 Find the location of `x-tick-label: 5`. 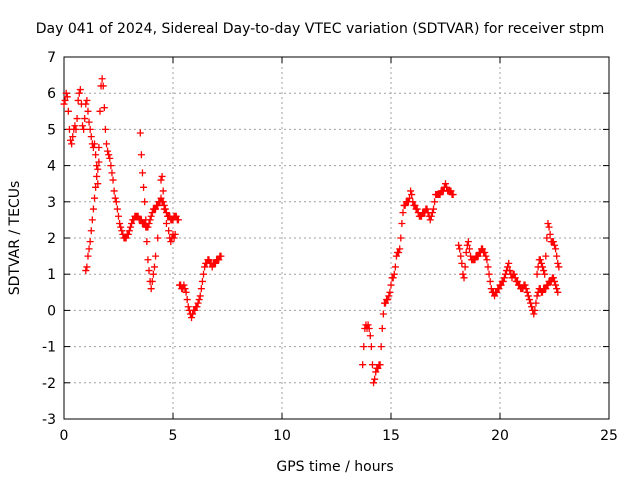

x-tick-label: 5 is located at coordinates (173, 436).